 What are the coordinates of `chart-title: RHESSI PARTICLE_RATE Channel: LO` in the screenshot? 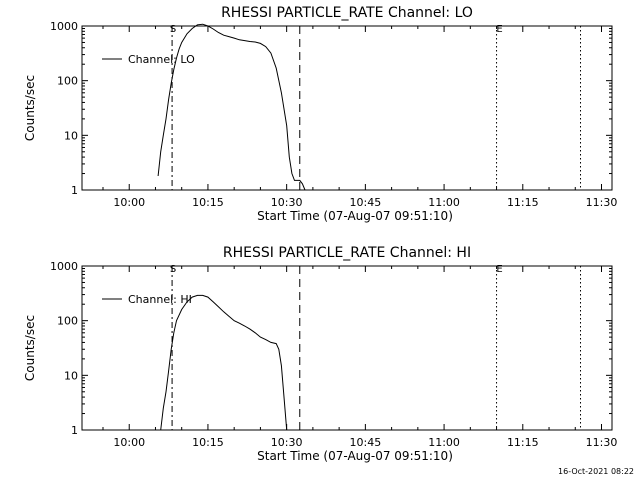 It's located at (347, 13).